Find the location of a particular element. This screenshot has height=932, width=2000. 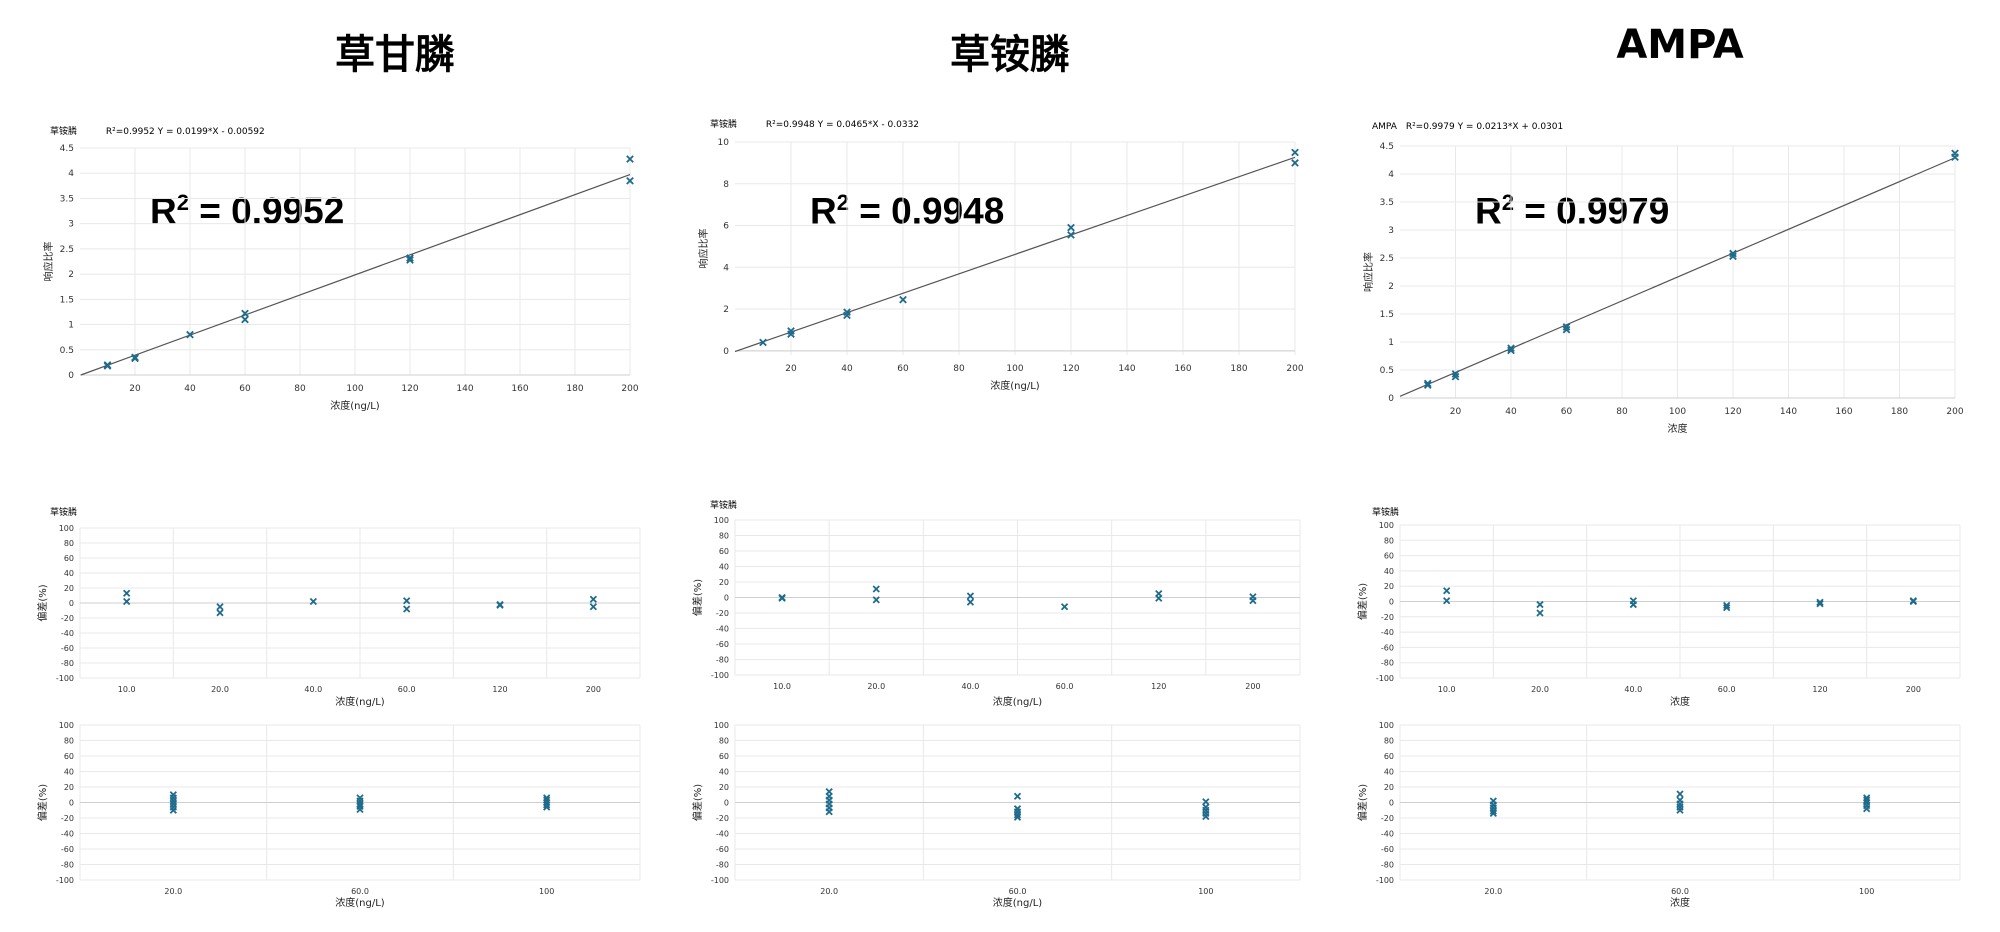

column-title-3: AMPA is located at coordinates (1680, 45).